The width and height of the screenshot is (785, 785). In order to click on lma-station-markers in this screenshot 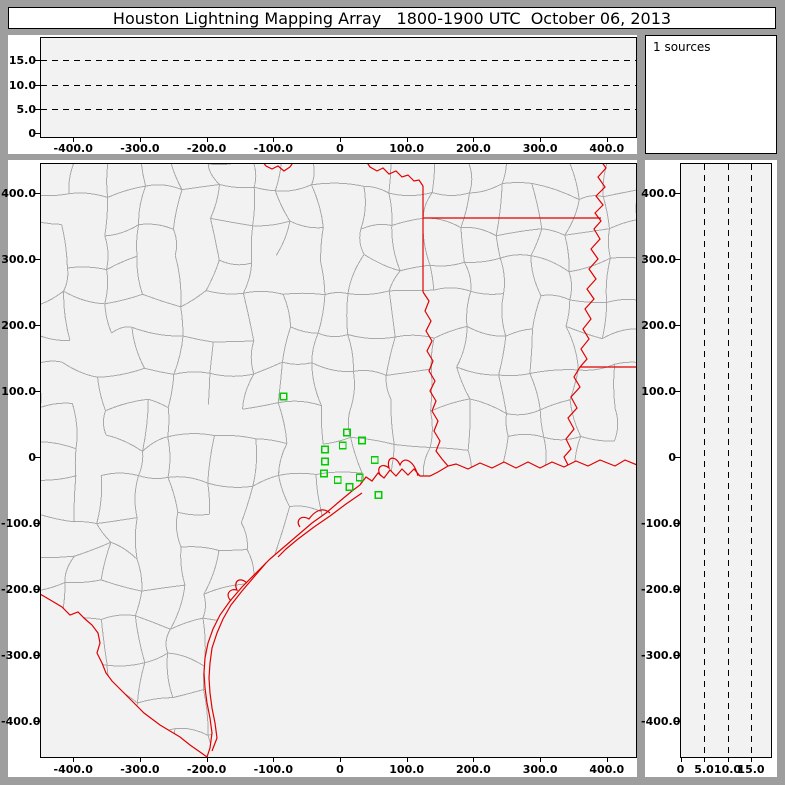, I will do `click(331, 445)`.